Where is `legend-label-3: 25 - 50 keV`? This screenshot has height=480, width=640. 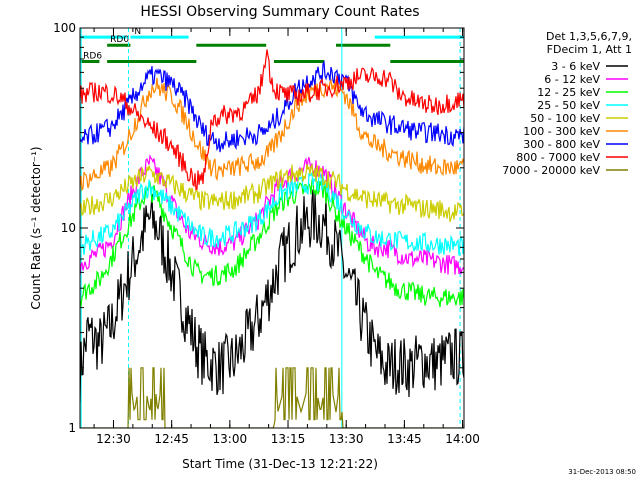 legend-label-3: 25 - 50 keV is located at coordinates (568, 105).